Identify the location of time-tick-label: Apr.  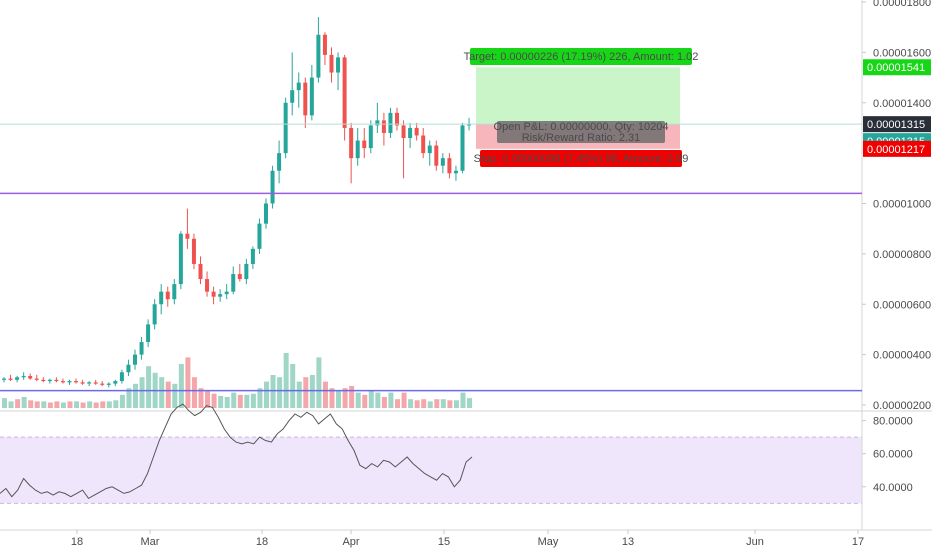
(350, 542).